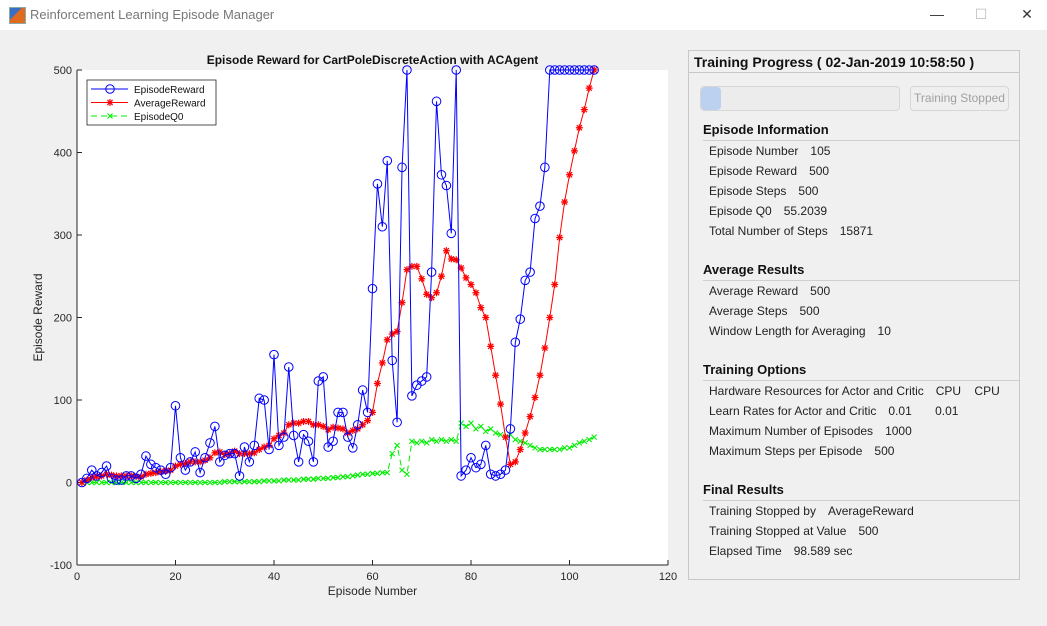  I want to click on x-tick-label: 20, so click(175, 577).